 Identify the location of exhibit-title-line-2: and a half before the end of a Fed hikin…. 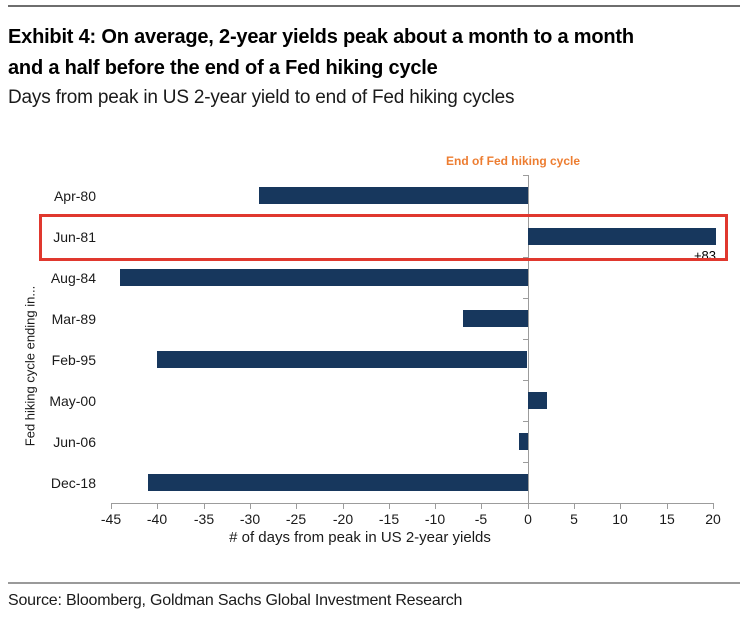
(223, 68).